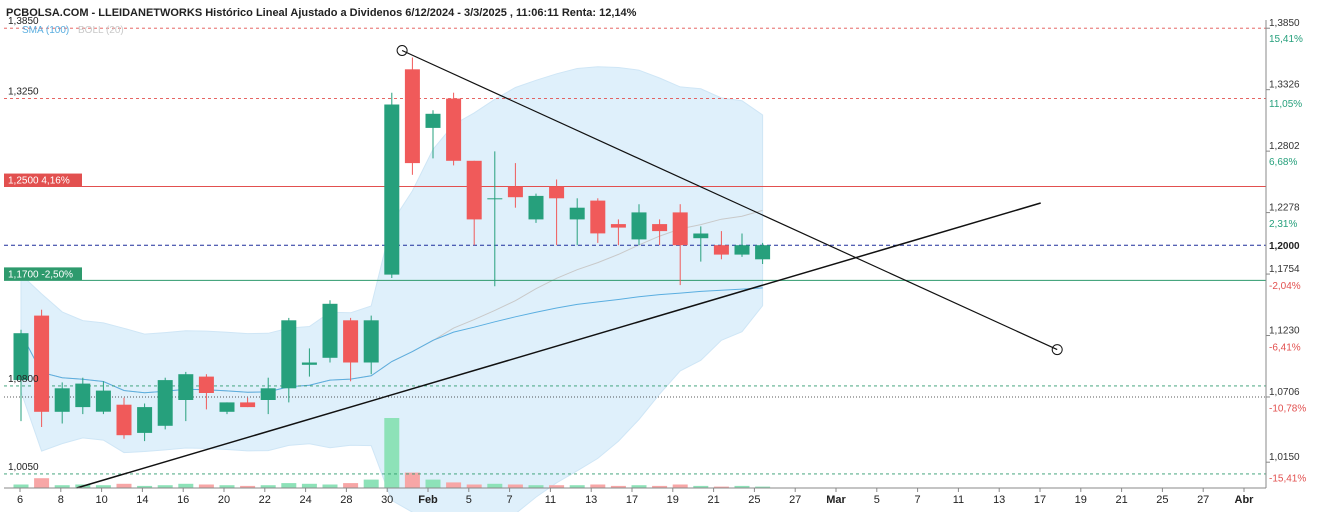  Describe the element at coordinates (387, 500) in the screenshot. I see `x-tick-label: 30` at that location.